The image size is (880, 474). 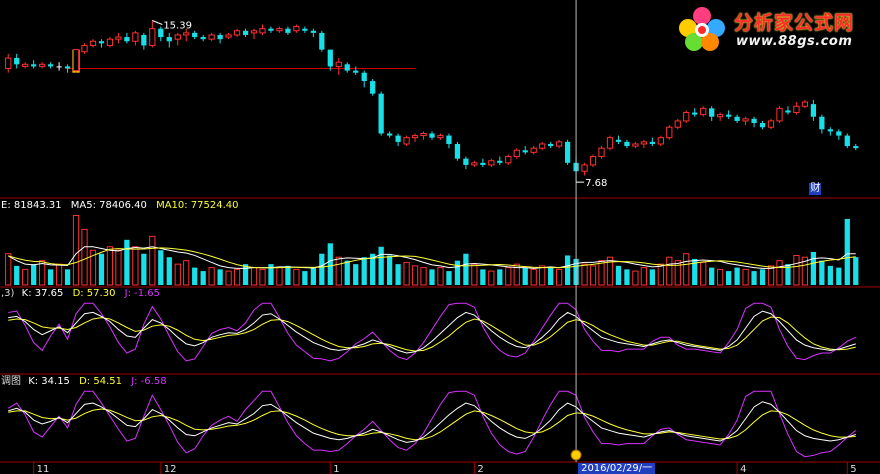 What do you see at coordinates (743, 469) in the screenshot?
I see `x-tick-label: 4` at bounding box center [743, 469].